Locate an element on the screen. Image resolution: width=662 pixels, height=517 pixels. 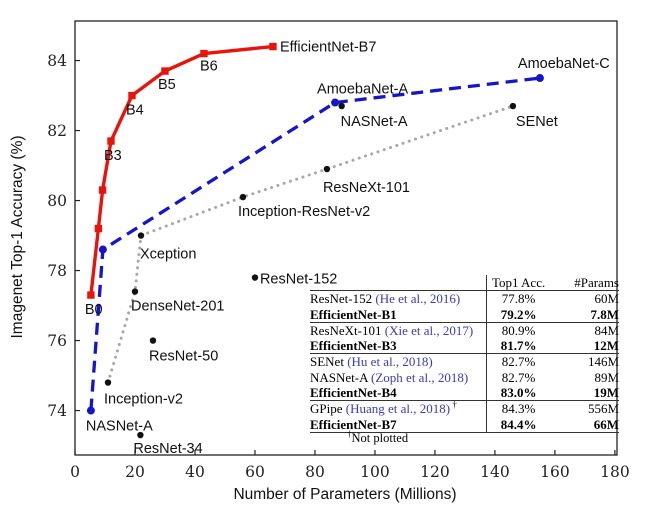
cell-model: NASNet-A (Zoph et al., 2018) is located at coordinates (398, 377).